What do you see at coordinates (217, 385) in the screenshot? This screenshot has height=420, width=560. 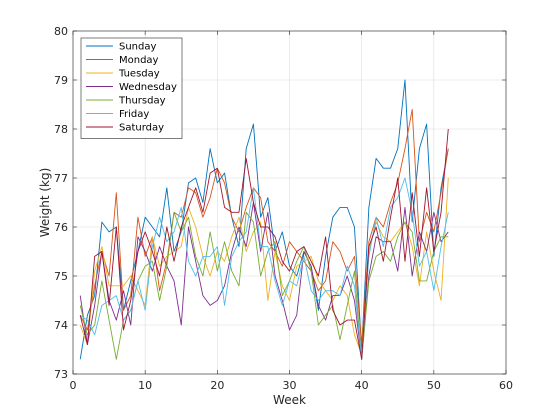 I see `x-tick-label: 20` at bounding box center [217, 385].